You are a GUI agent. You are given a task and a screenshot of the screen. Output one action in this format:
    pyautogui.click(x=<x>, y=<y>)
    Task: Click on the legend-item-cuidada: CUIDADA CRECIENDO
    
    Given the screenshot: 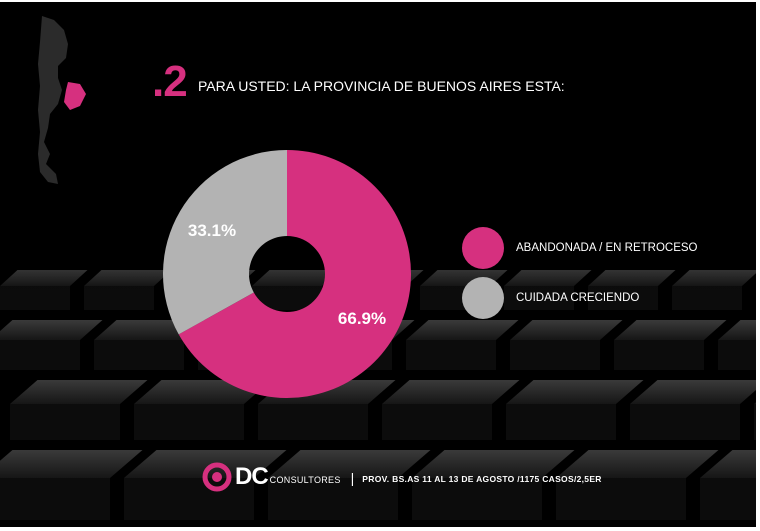 What is the action you would take?
    pyautogui.click(x=550, y=298)
    